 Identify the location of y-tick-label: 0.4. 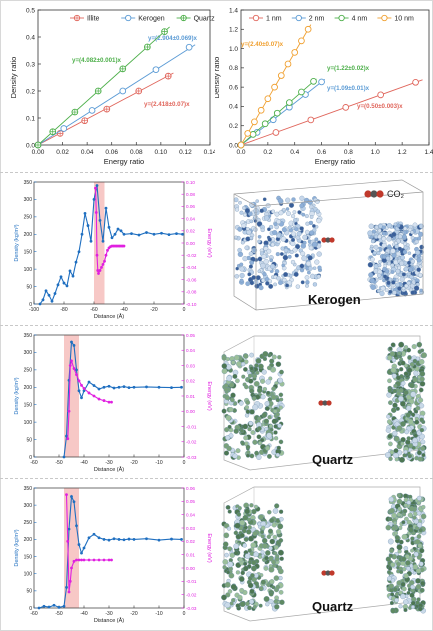
(233, 107).